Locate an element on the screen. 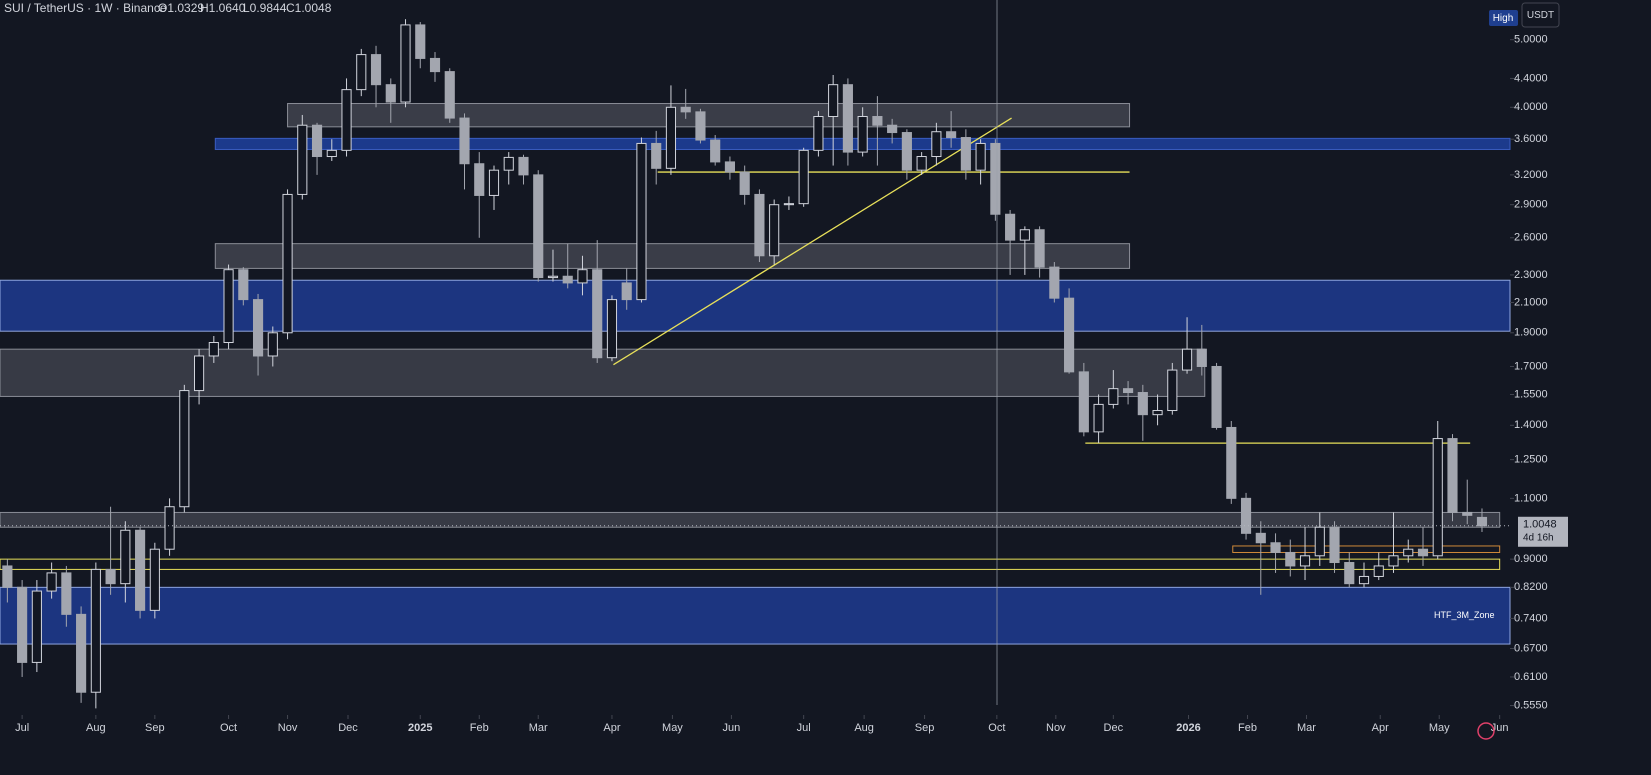 Image resolution: width=1651 pixels, height=775 pixels. x-tick-label: Jul is located at coordinates (804, 728).